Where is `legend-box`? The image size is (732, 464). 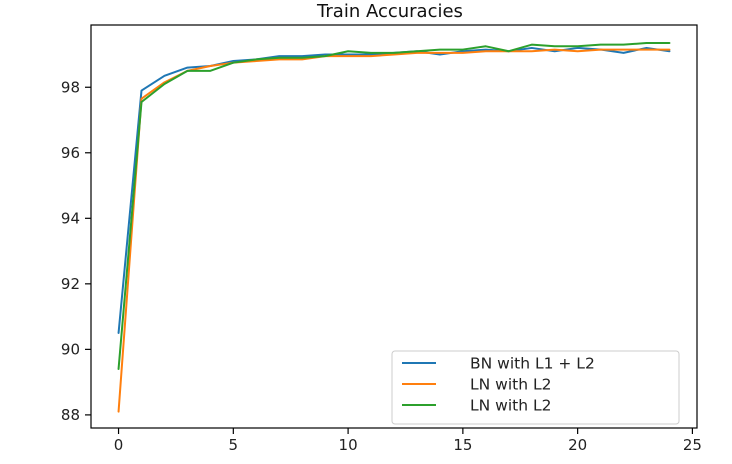 legend-box is located at coordinates (535, 387).